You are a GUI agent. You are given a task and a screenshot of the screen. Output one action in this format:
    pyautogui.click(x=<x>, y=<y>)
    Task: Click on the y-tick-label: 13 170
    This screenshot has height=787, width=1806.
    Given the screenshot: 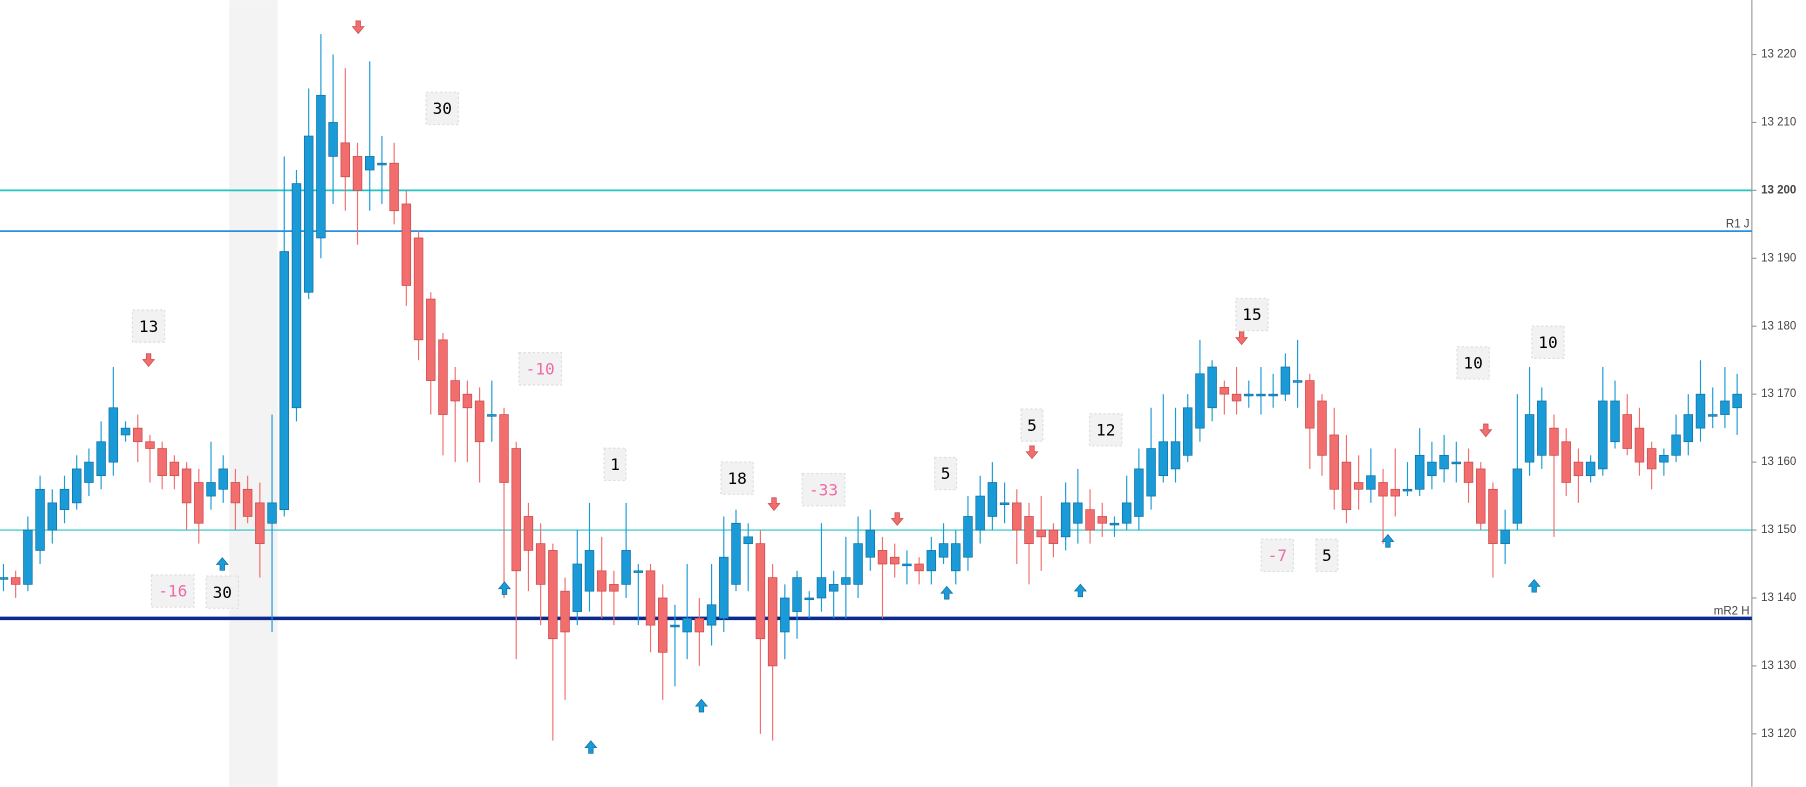 What is the action you would take?
    pyautogui.click(x=1778, y=394)
    